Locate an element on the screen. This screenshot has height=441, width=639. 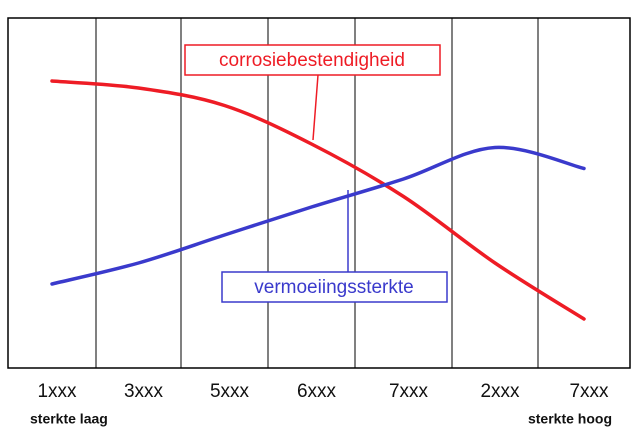
leader-line is located at coordinates (315, 107).